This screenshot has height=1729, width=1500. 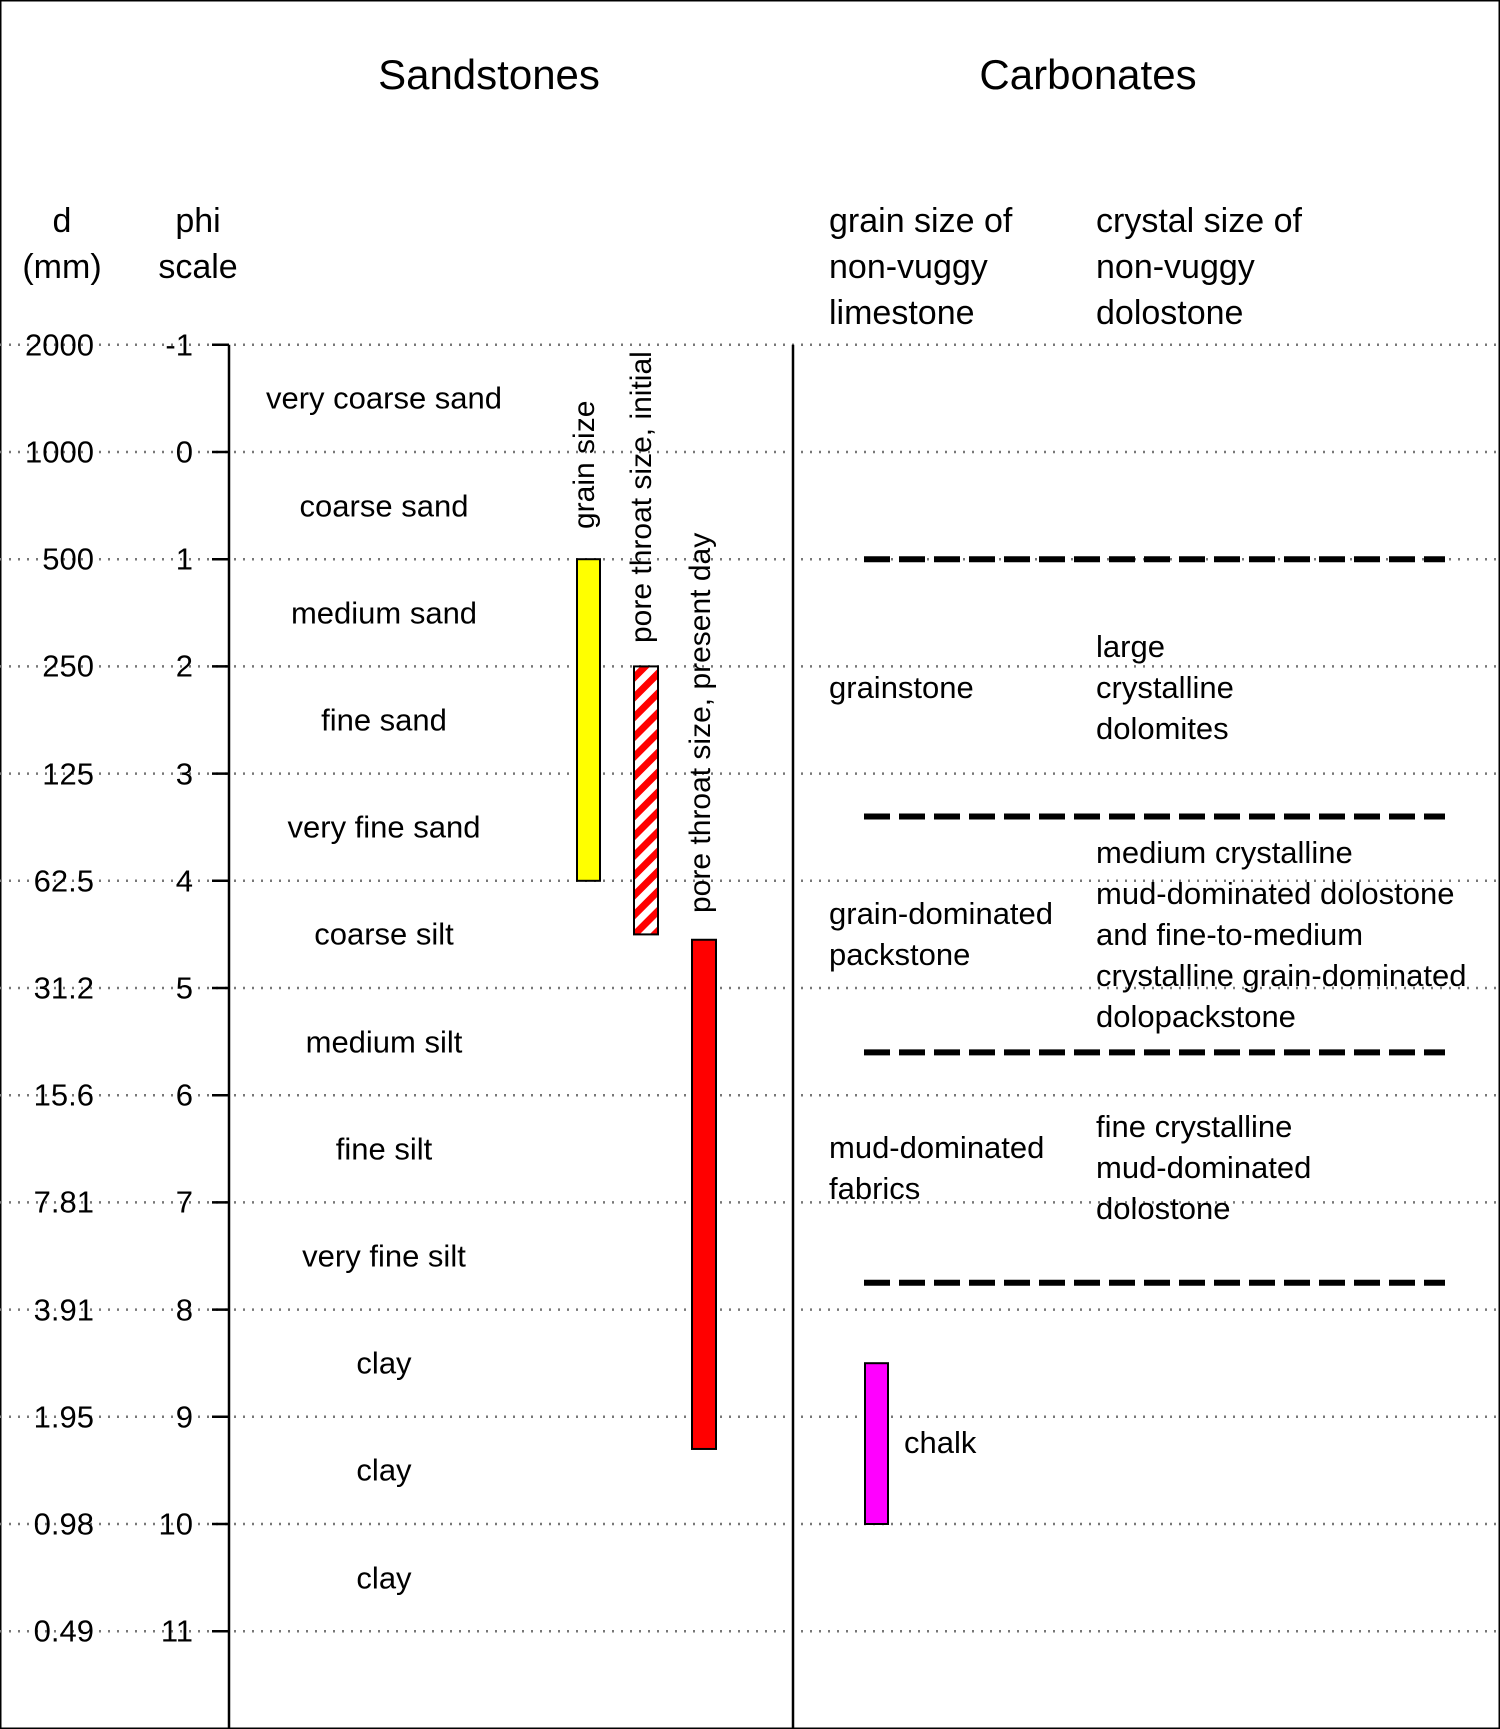 I want to click on dolostone-class-line: large, so click(x=1130, y=647).